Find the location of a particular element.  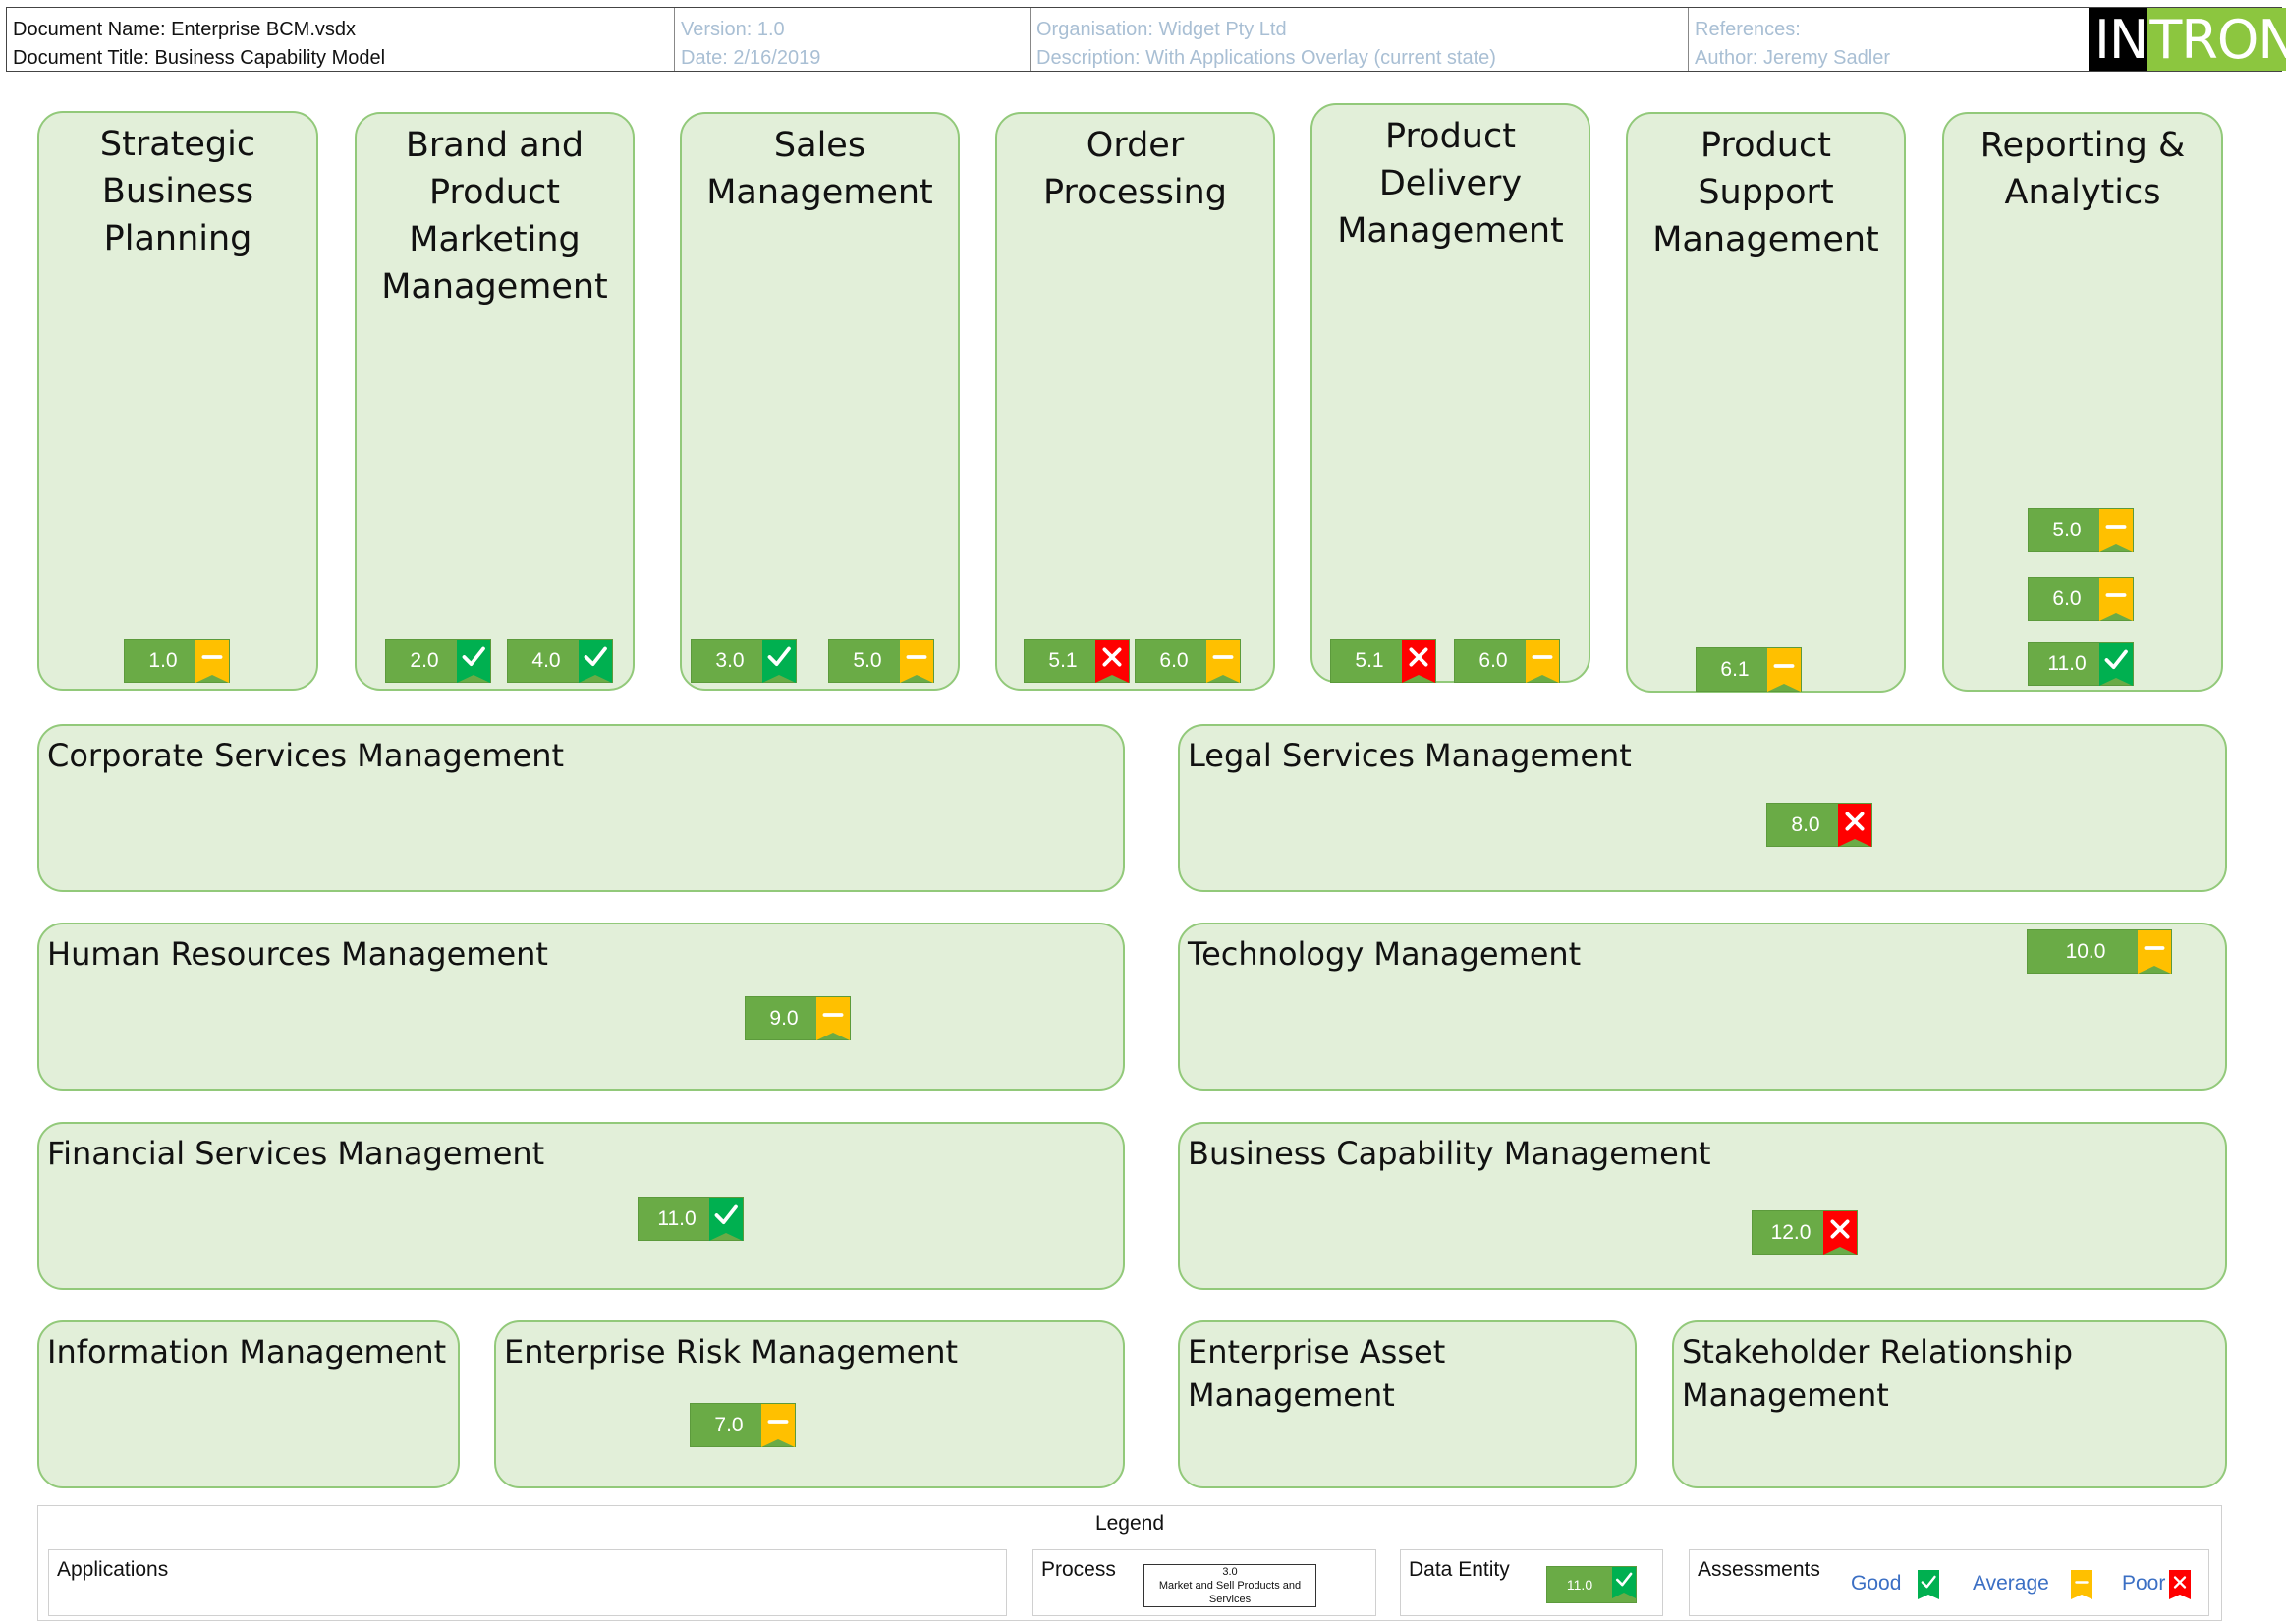

capability-title: Product Delivery Management is located at coordinates (1450, 184).